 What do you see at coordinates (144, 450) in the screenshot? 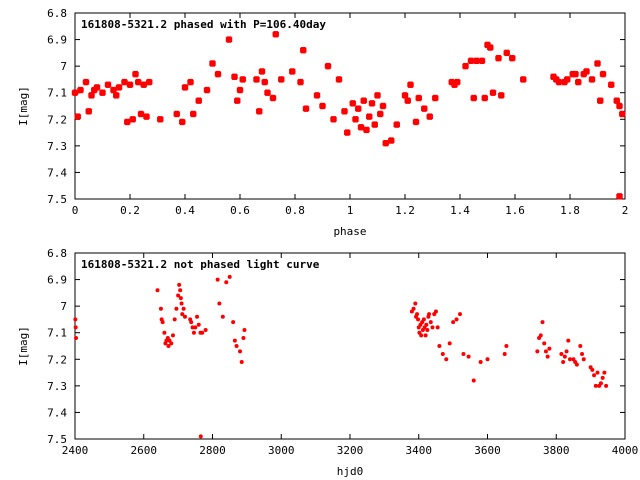
I see `x-tick-label: 2600` at bounding box center [144, 450].